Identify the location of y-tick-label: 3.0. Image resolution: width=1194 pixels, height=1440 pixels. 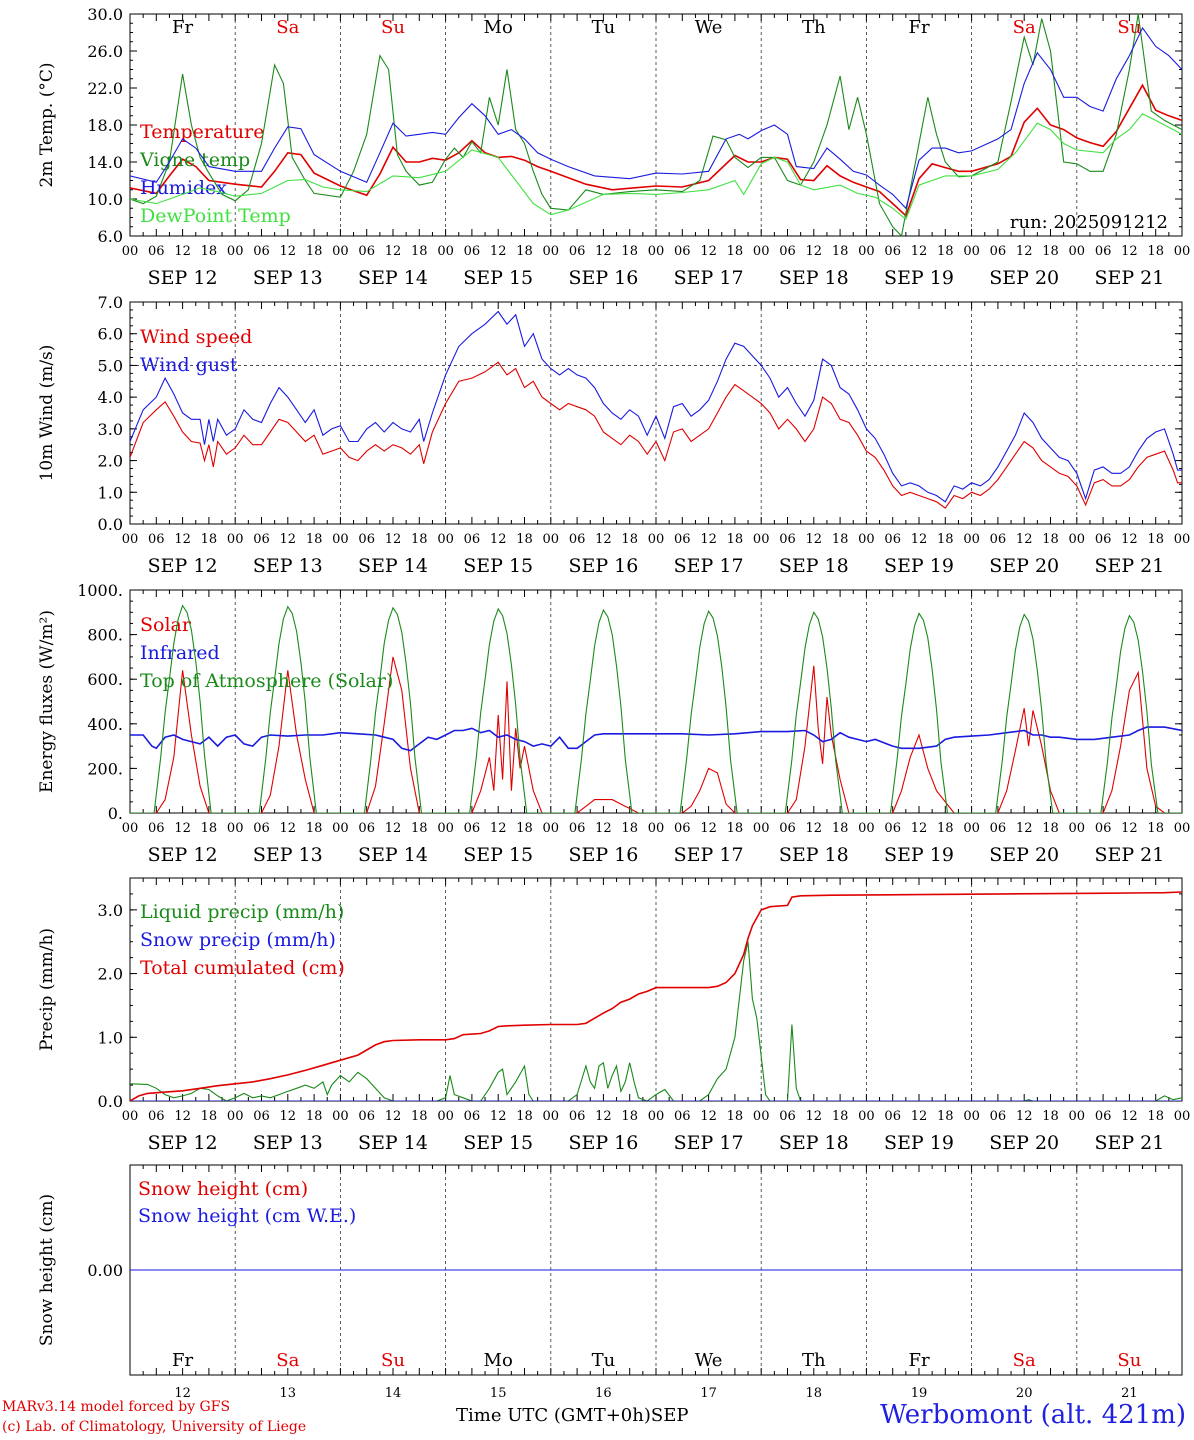
(110, 429).